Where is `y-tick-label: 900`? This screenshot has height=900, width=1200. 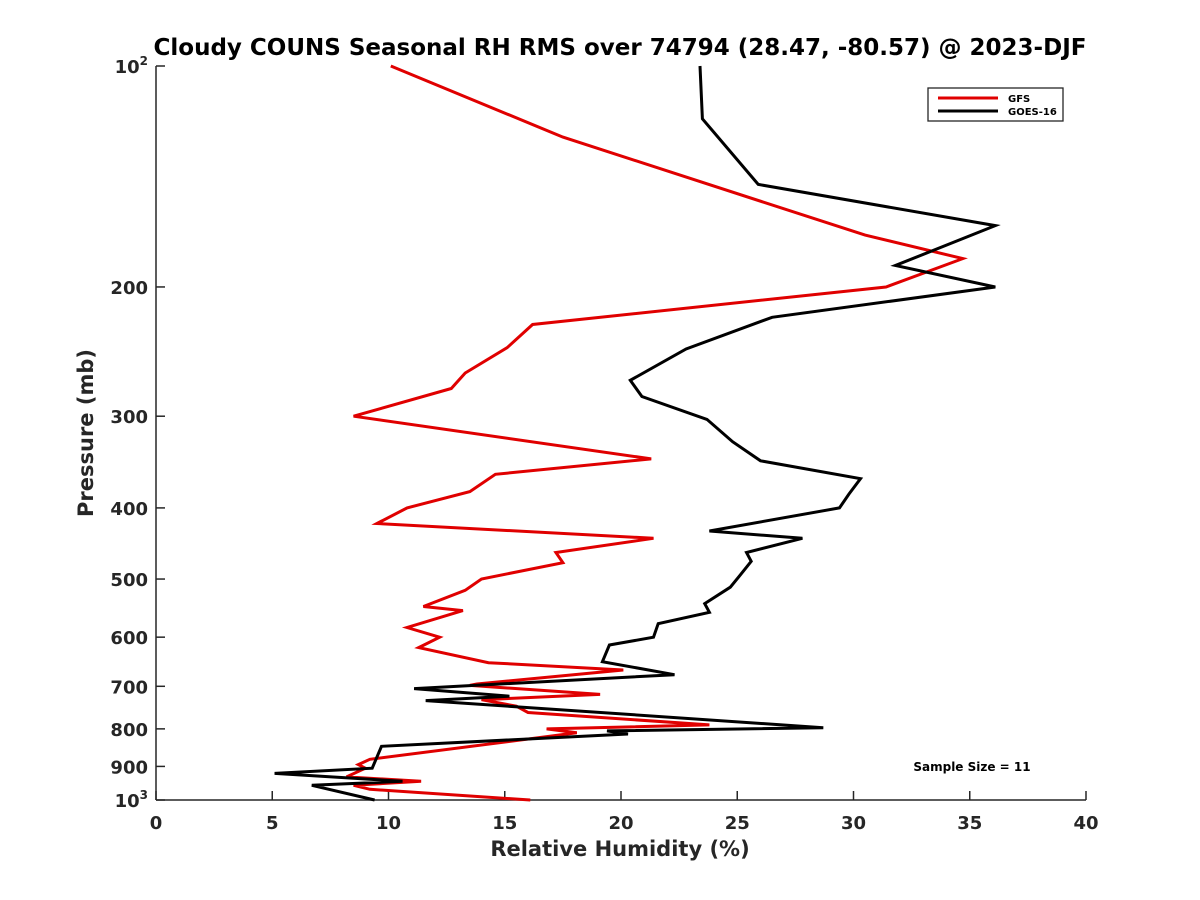
y-tick-label: 900 is located at coordinates (129, 767).